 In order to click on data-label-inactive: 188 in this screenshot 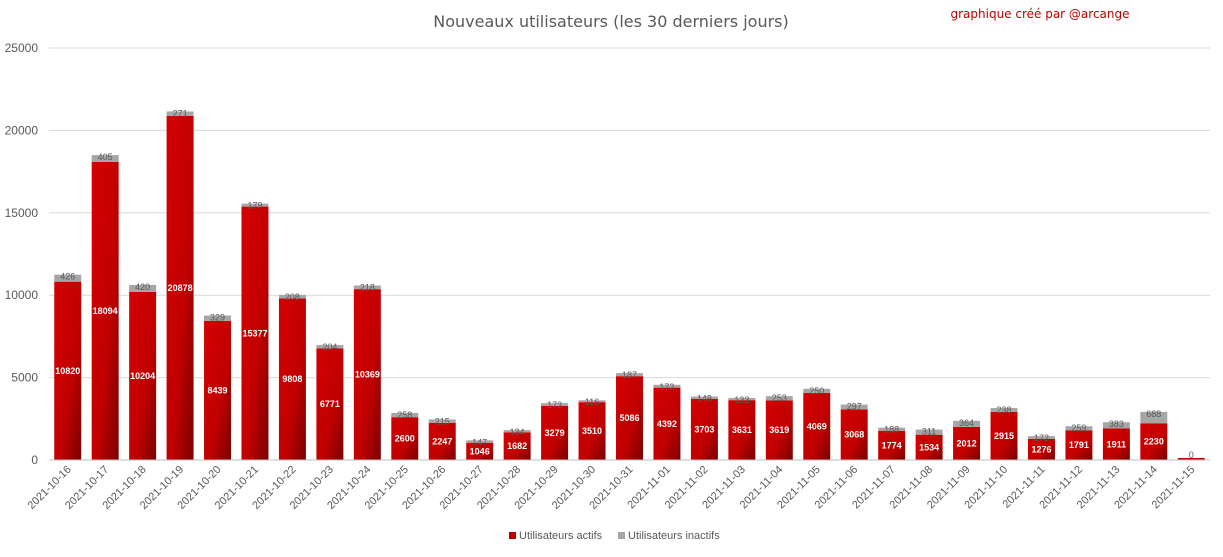, I will do `click(891, 430)`.